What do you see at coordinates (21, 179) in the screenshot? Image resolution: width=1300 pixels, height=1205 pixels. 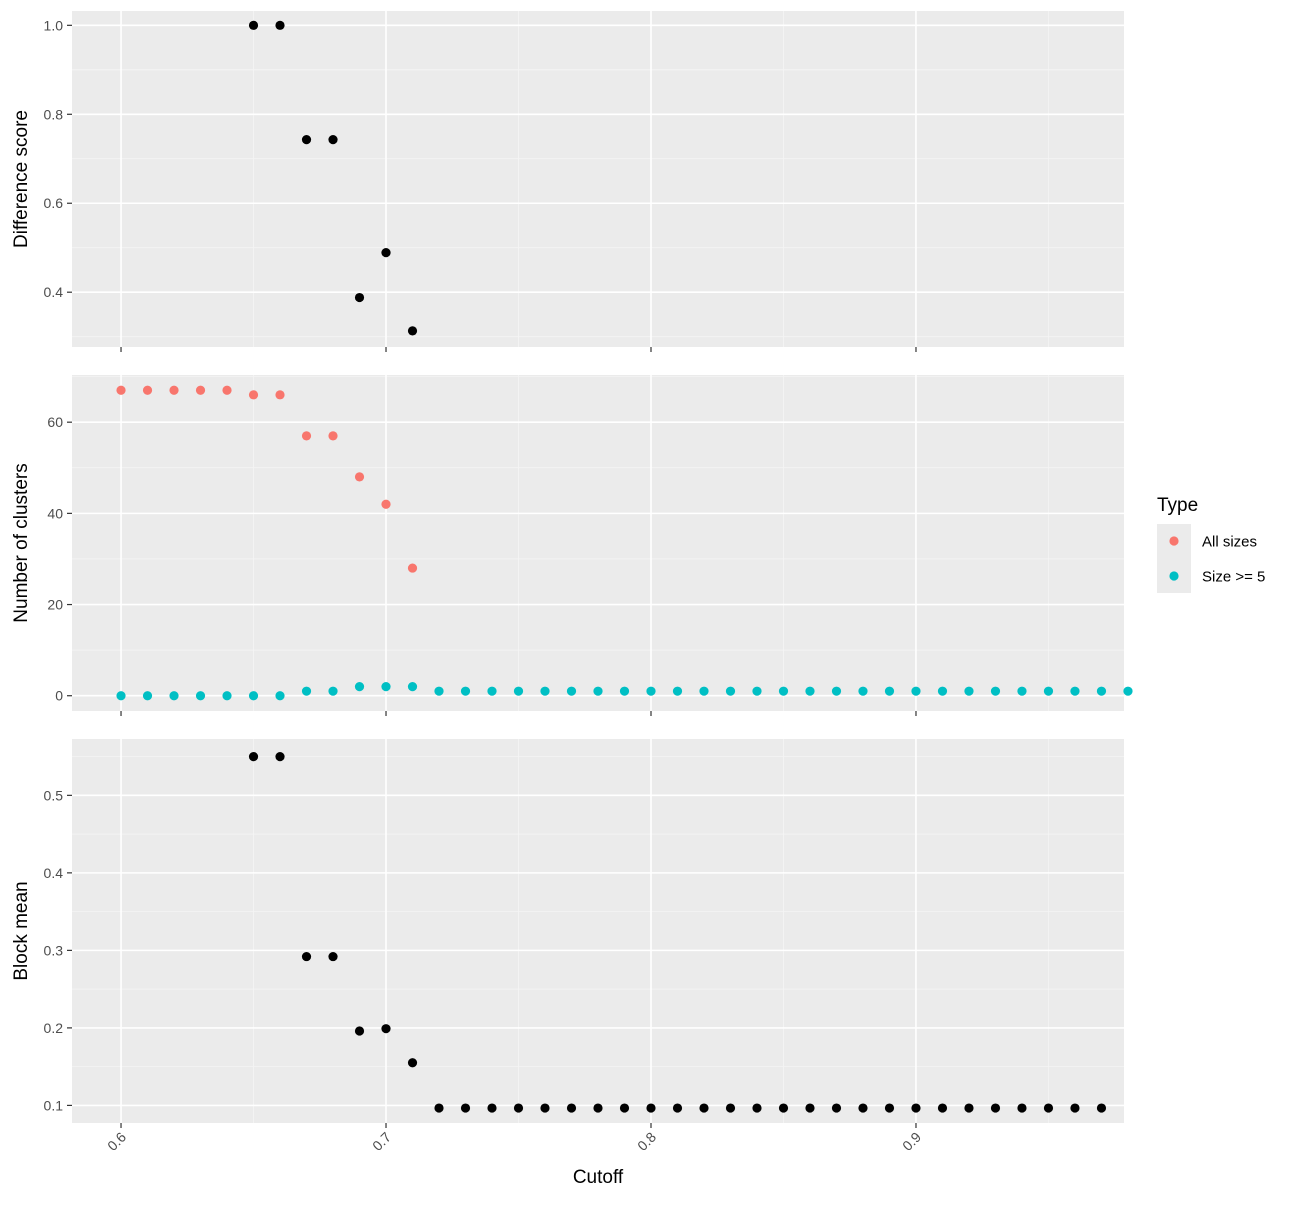 I see `y-axis-title: Difference score` at bounding box center [21, 179].